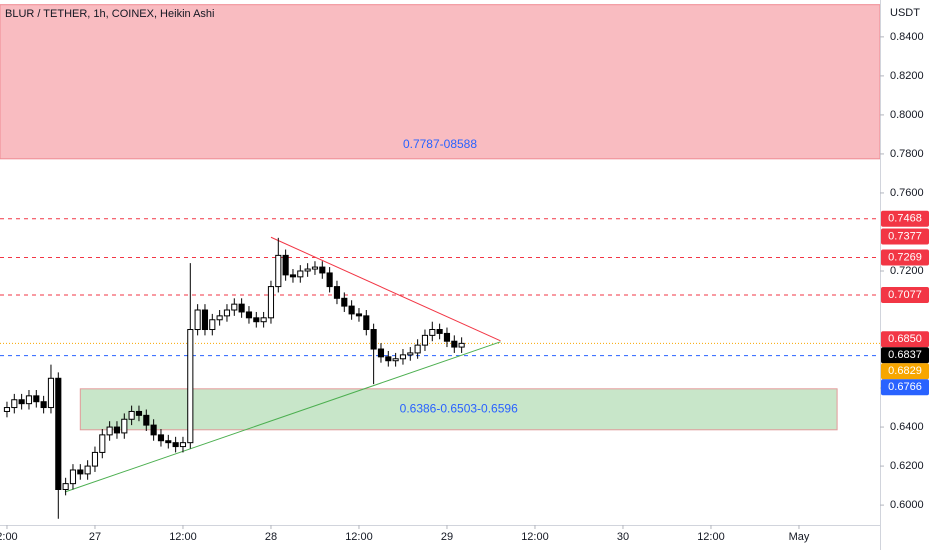 This screenshot has width=932, height=550. What do you see at coordinates (9, 537) in the screenshot?
I see `x-tick-label: 2:00` at bounding box center [9, 537].